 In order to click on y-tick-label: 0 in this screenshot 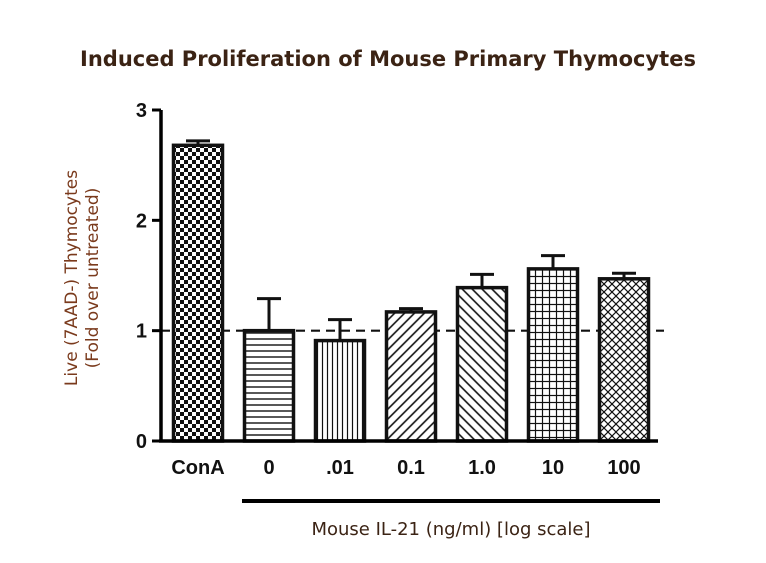, I will do `click(141, 442)`.